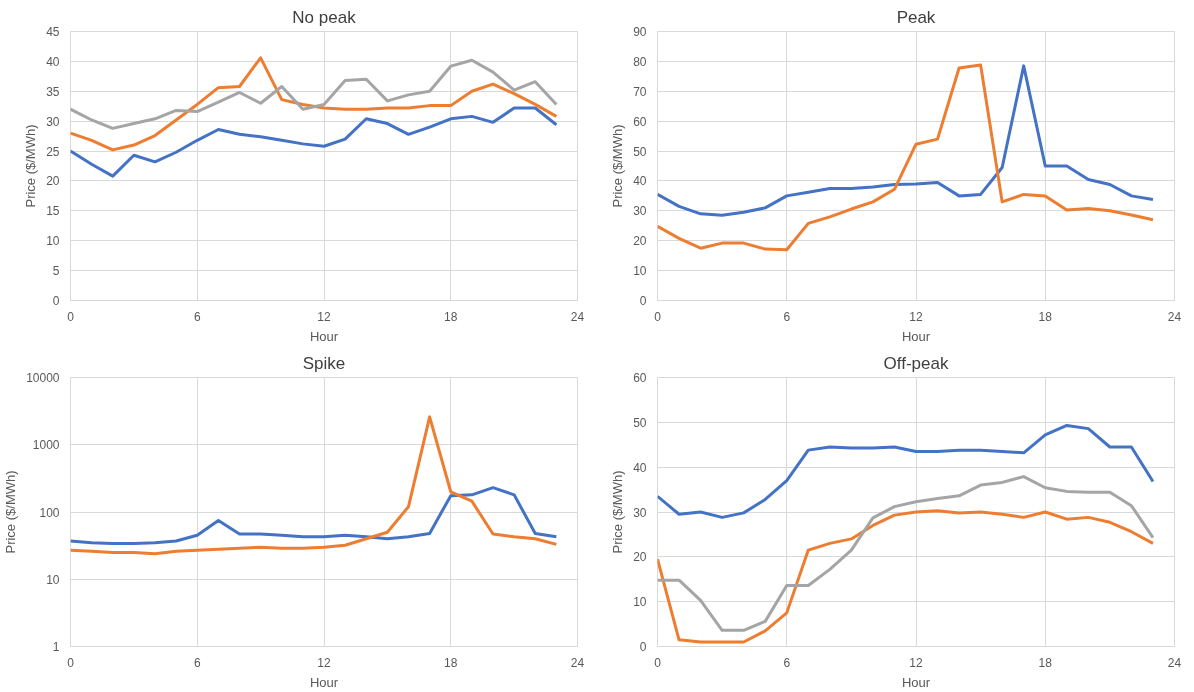 Image resolution: width=1194 pixels, height=692 pixels. What do you see at coordinates (53, 91) in the screenshot?
I see `y-tick-label: 35` at bounding box center [53, 91].